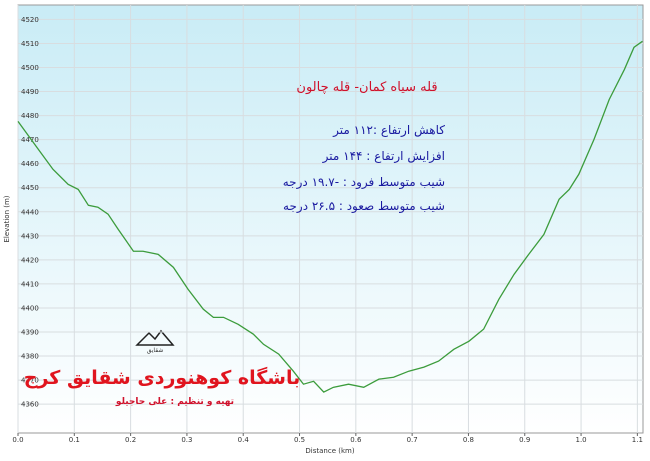 Image resolution: width=650 pixels, height=461 pixels. Describe the element at coordinates (30, 140) in the screenshot. I see `y-tick-label: 4470` at that location.